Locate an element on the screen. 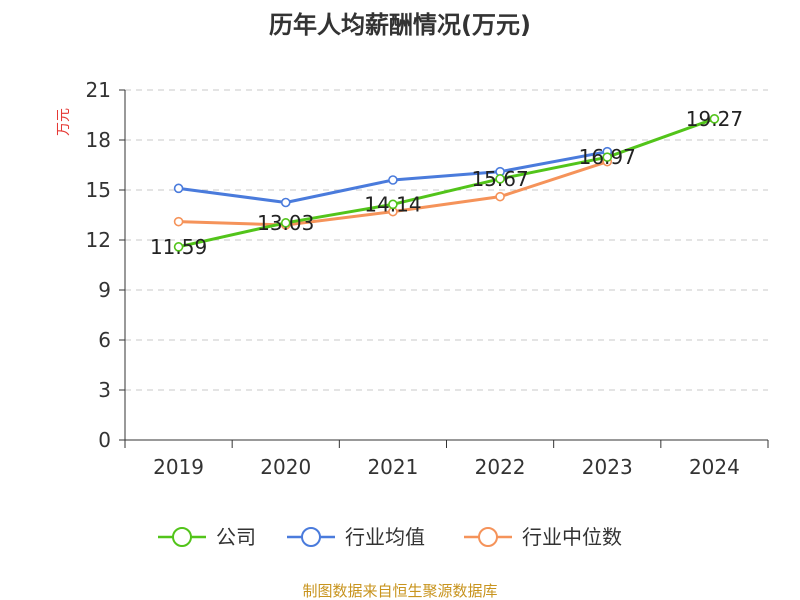 The image size is (800, 600). data-label: 11.59 is located at coordinates (178, 247).